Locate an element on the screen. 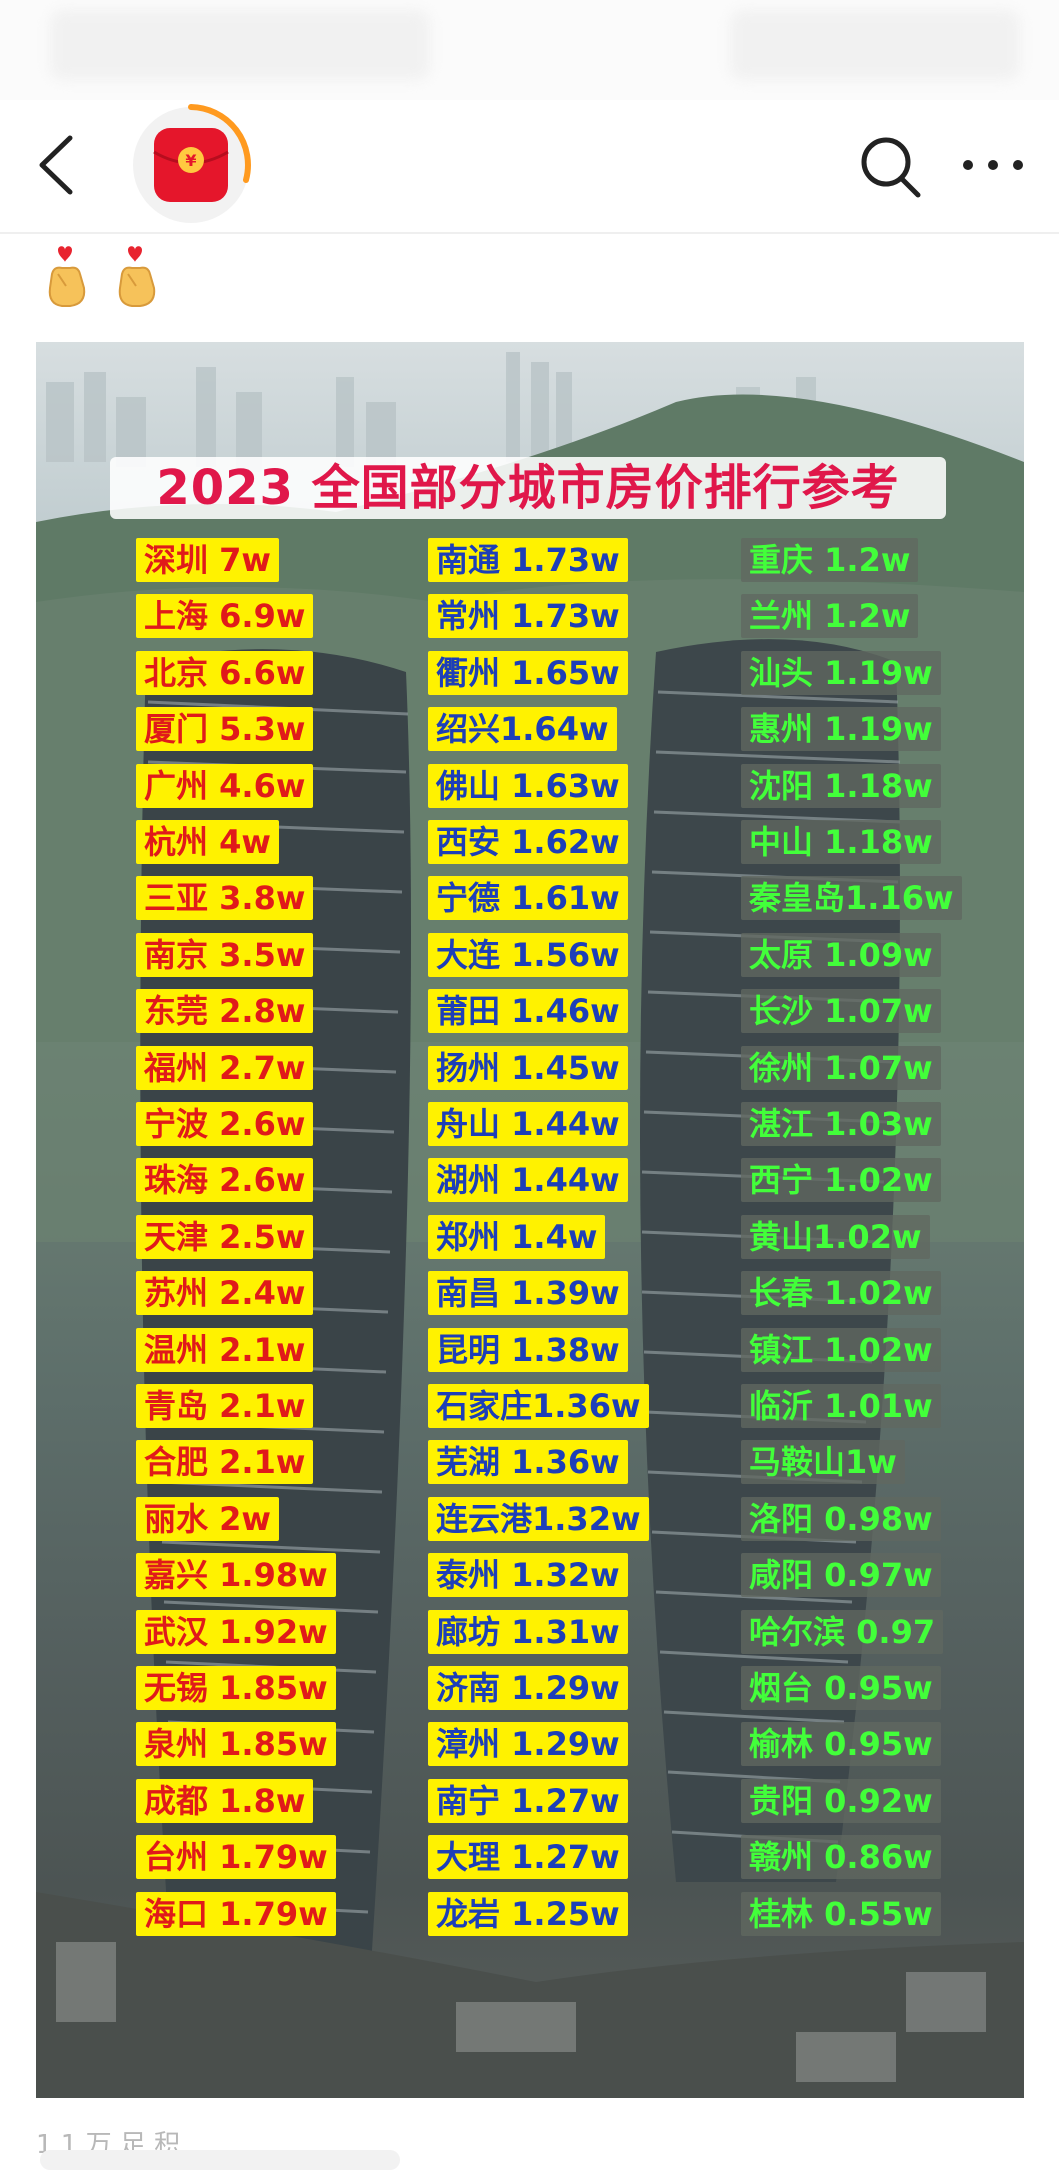  city-price-tag: 兰州 1.2w is located at coordinates (830, 616).